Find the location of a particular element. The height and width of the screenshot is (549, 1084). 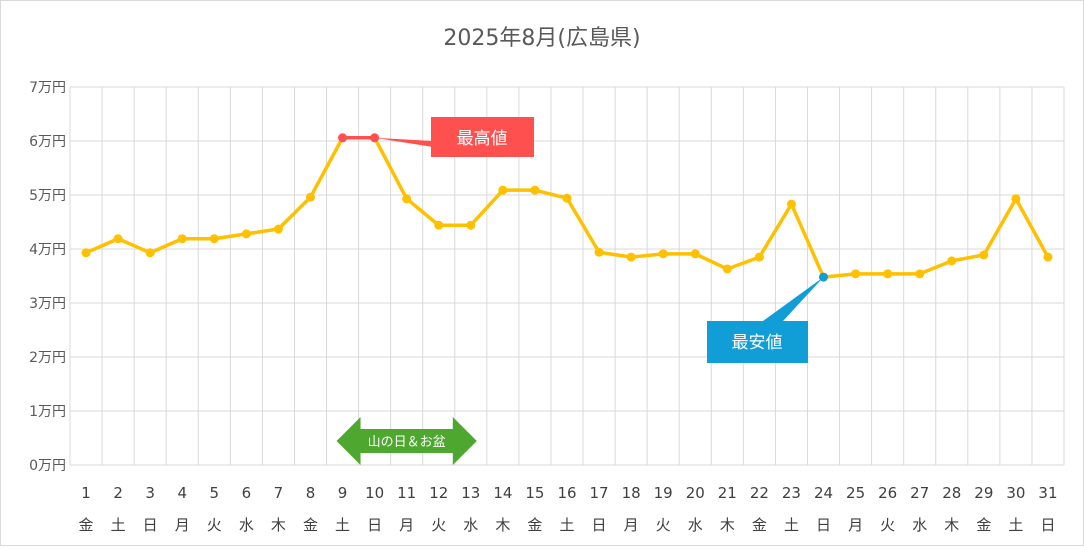

x-tick-label: 27 is located at coordinates (919, 493).